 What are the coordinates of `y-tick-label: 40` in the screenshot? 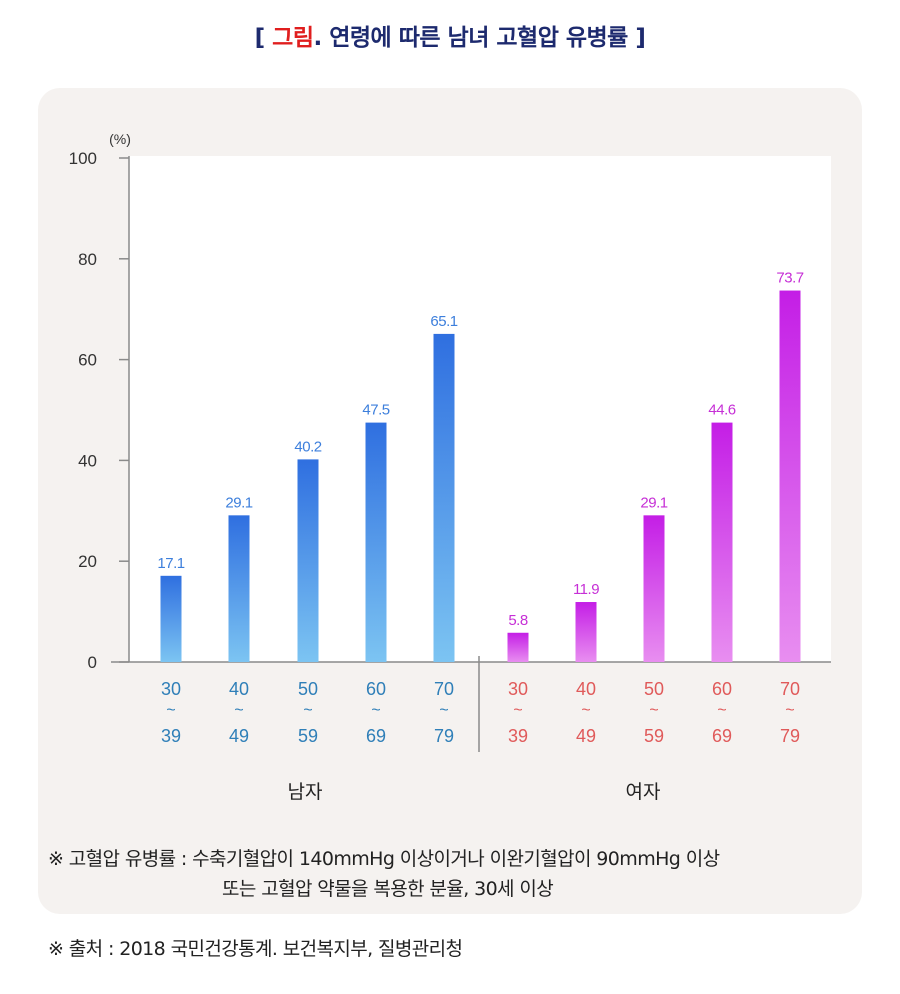 It's located at (87, 460).